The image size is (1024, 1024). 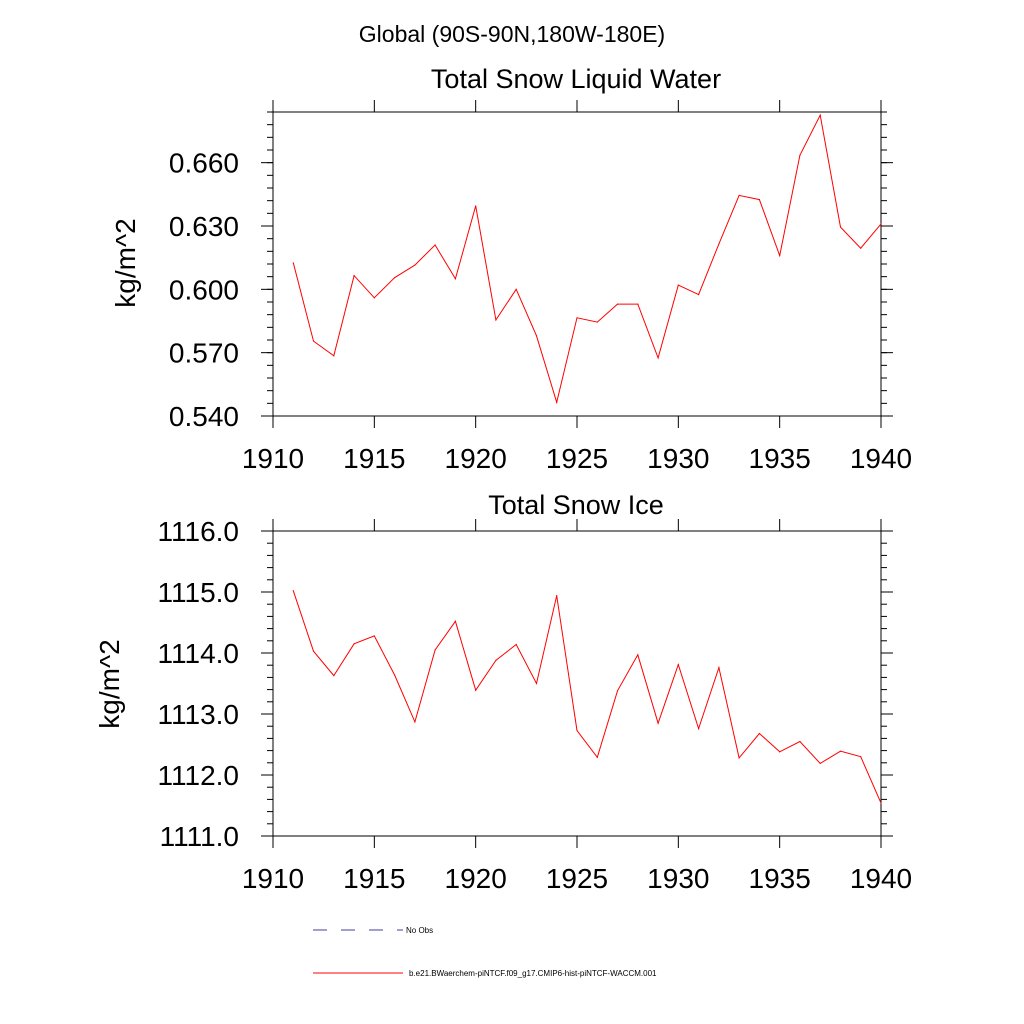 I want to click on y-tick-label: 0.540, so click(x=204, y=416).